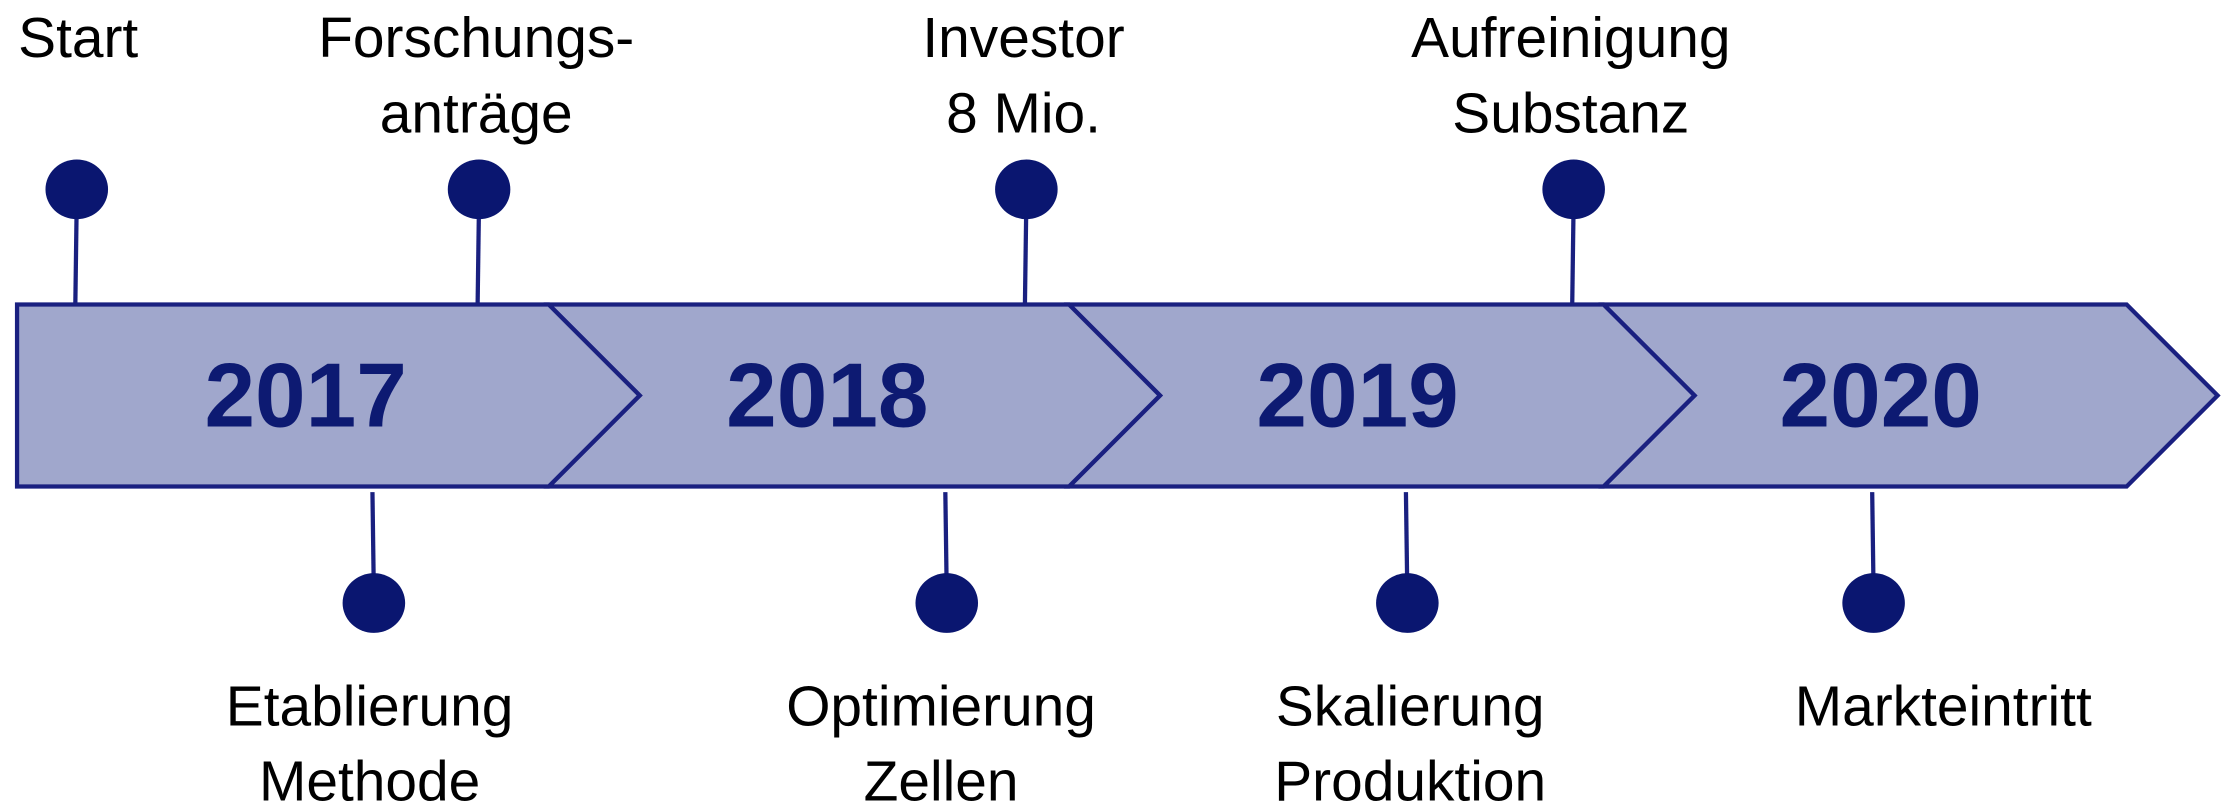 The width and height of the screenshot is (2229, 808). I want to click on year-label: 2020, so click(1881, 396).